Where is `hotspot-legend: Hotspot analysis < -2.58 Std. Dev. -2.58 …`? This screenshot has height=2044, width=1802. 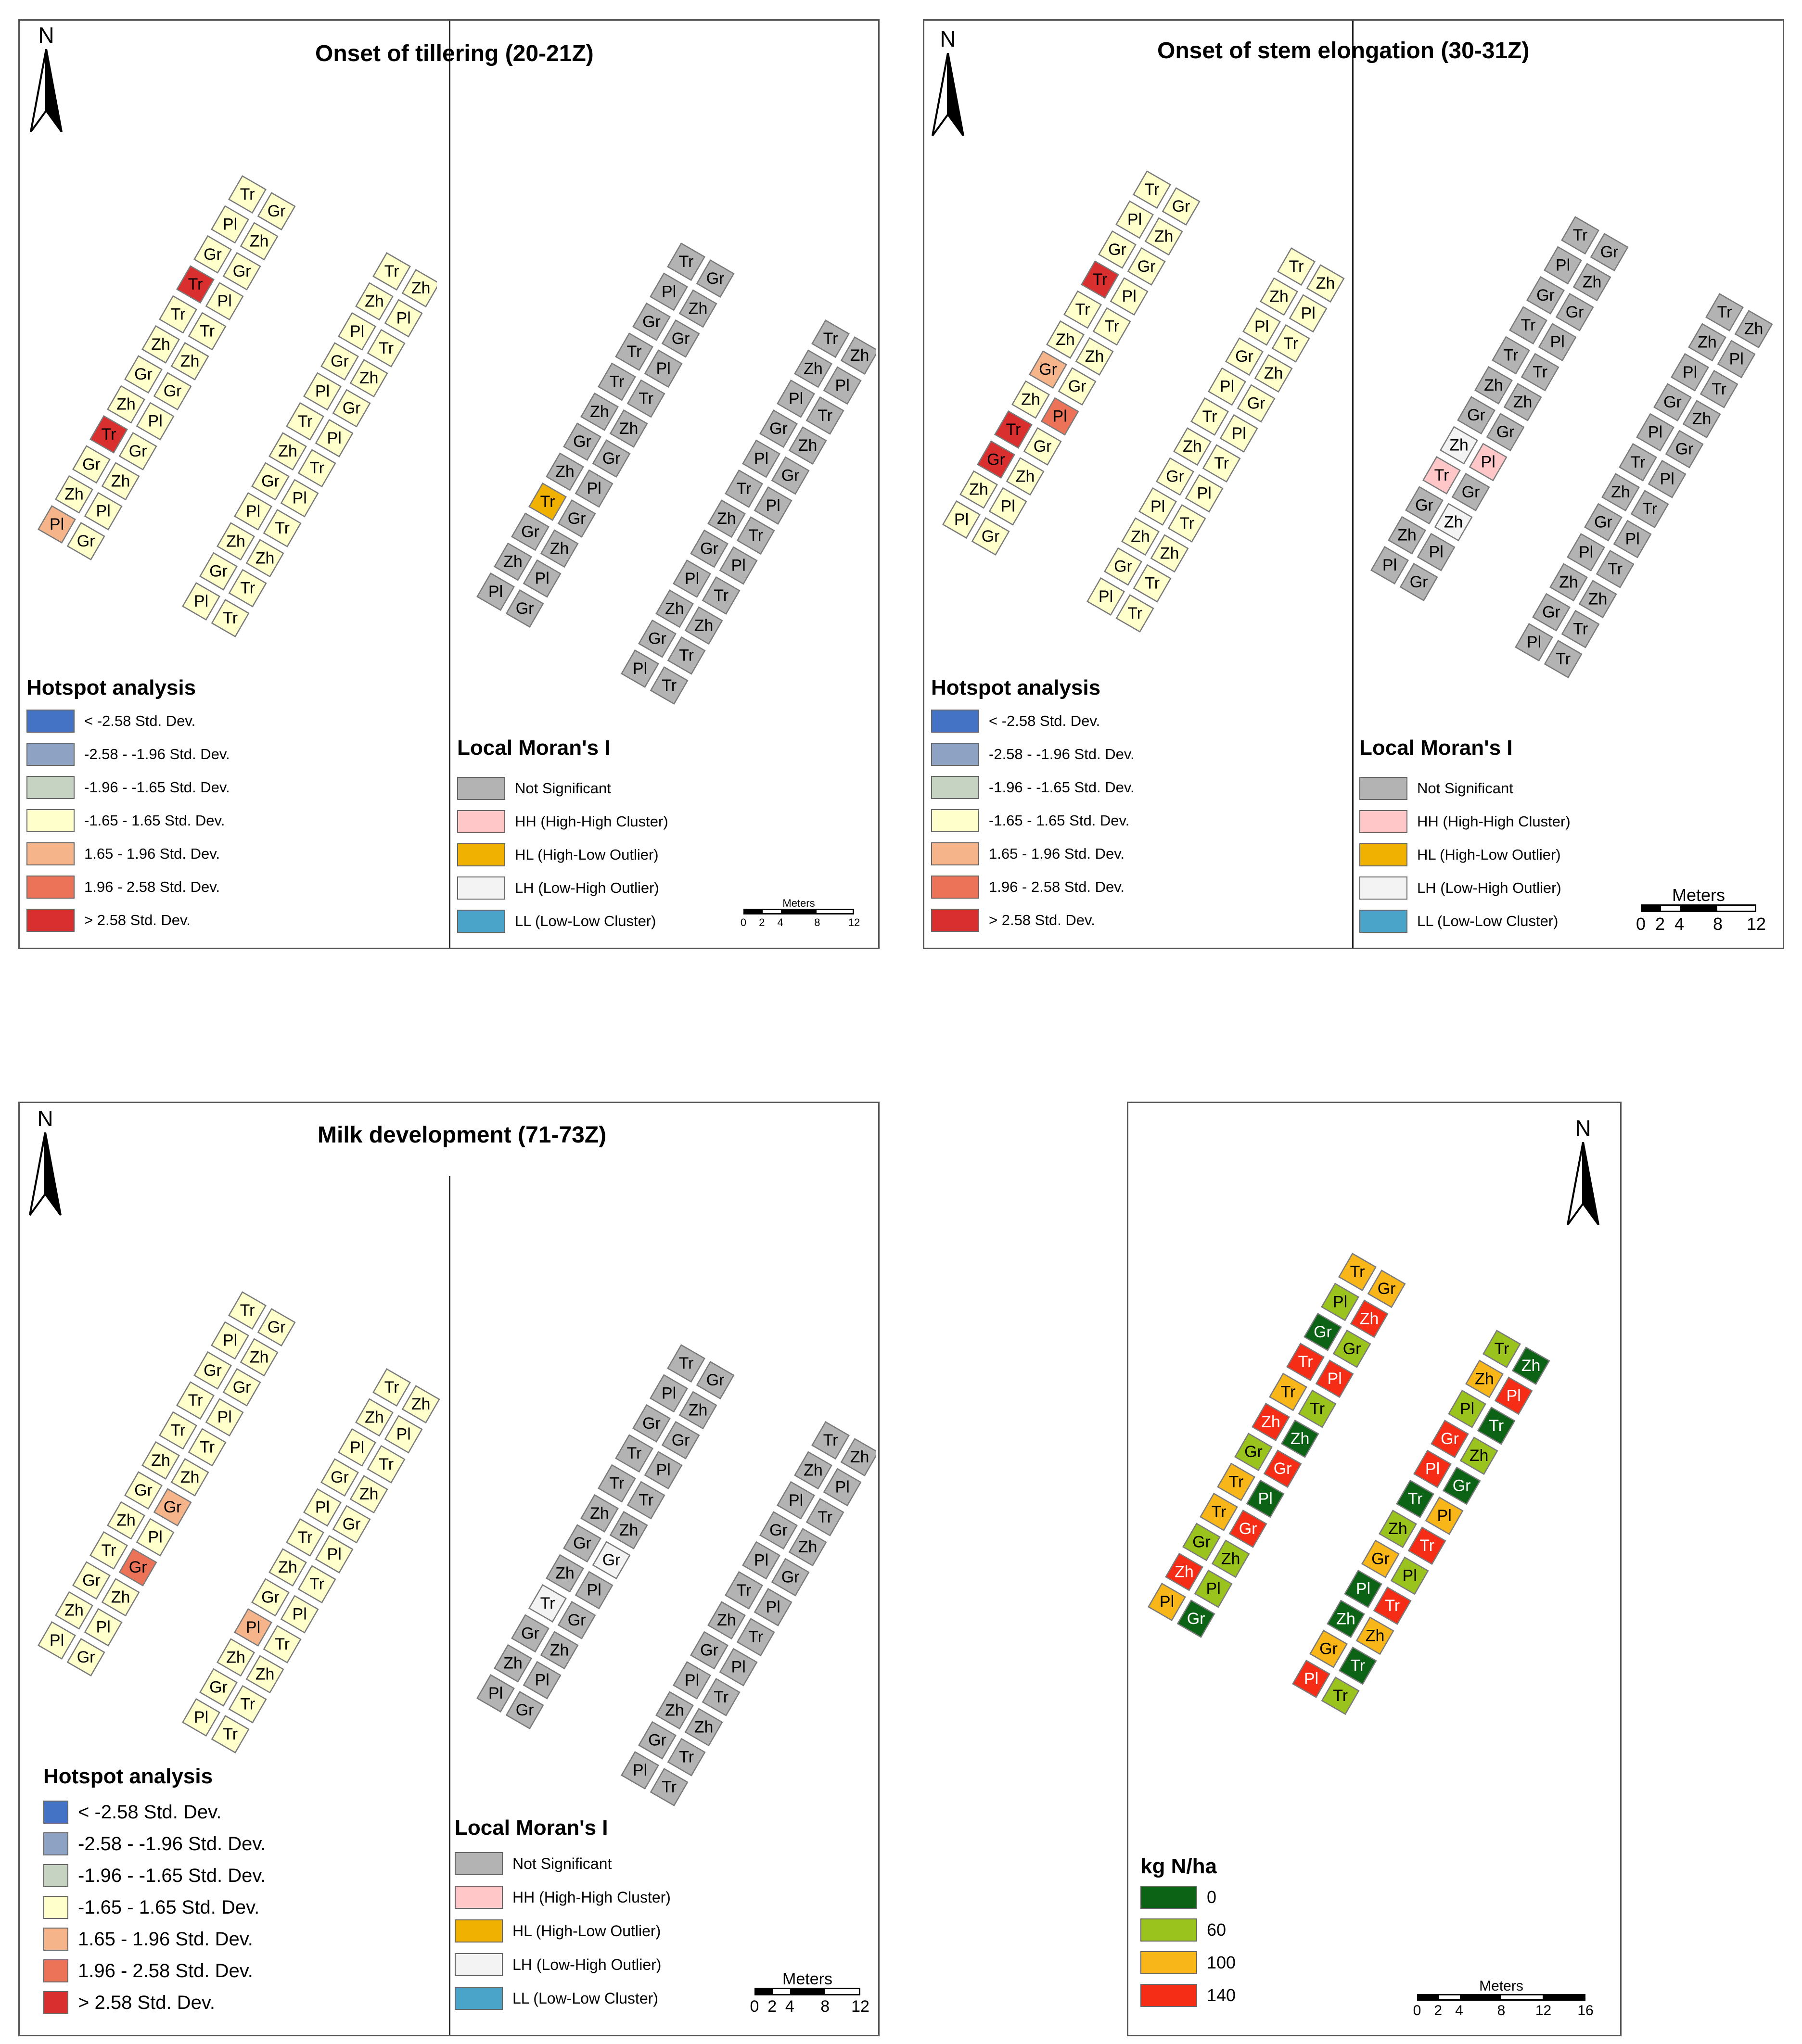 hotspot-legend: Hotspot analysis < -2.58 Std. Dev. -2.58 … is located at coordinates (226, 1897).